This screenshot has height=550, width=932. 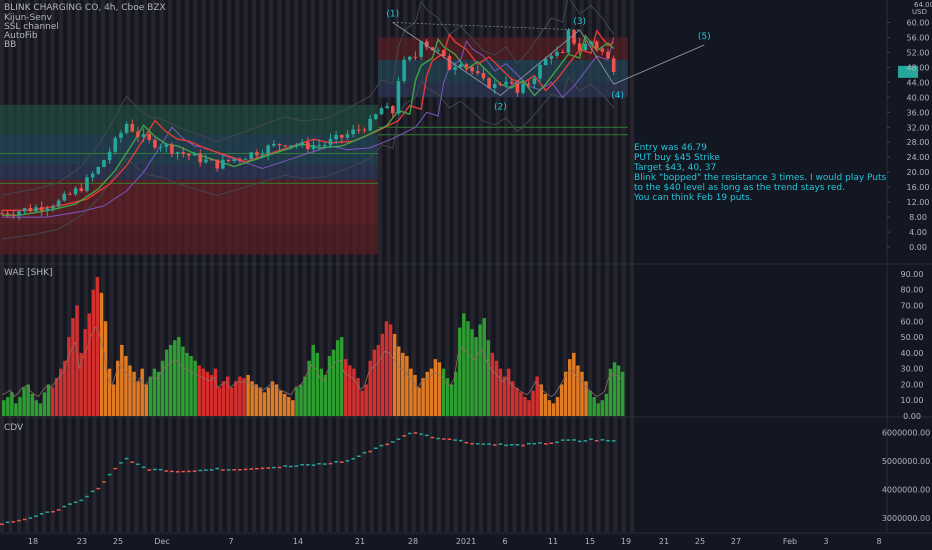 I want to click on note-line: Target $43, 40, 37, so click(x=675, y=168).